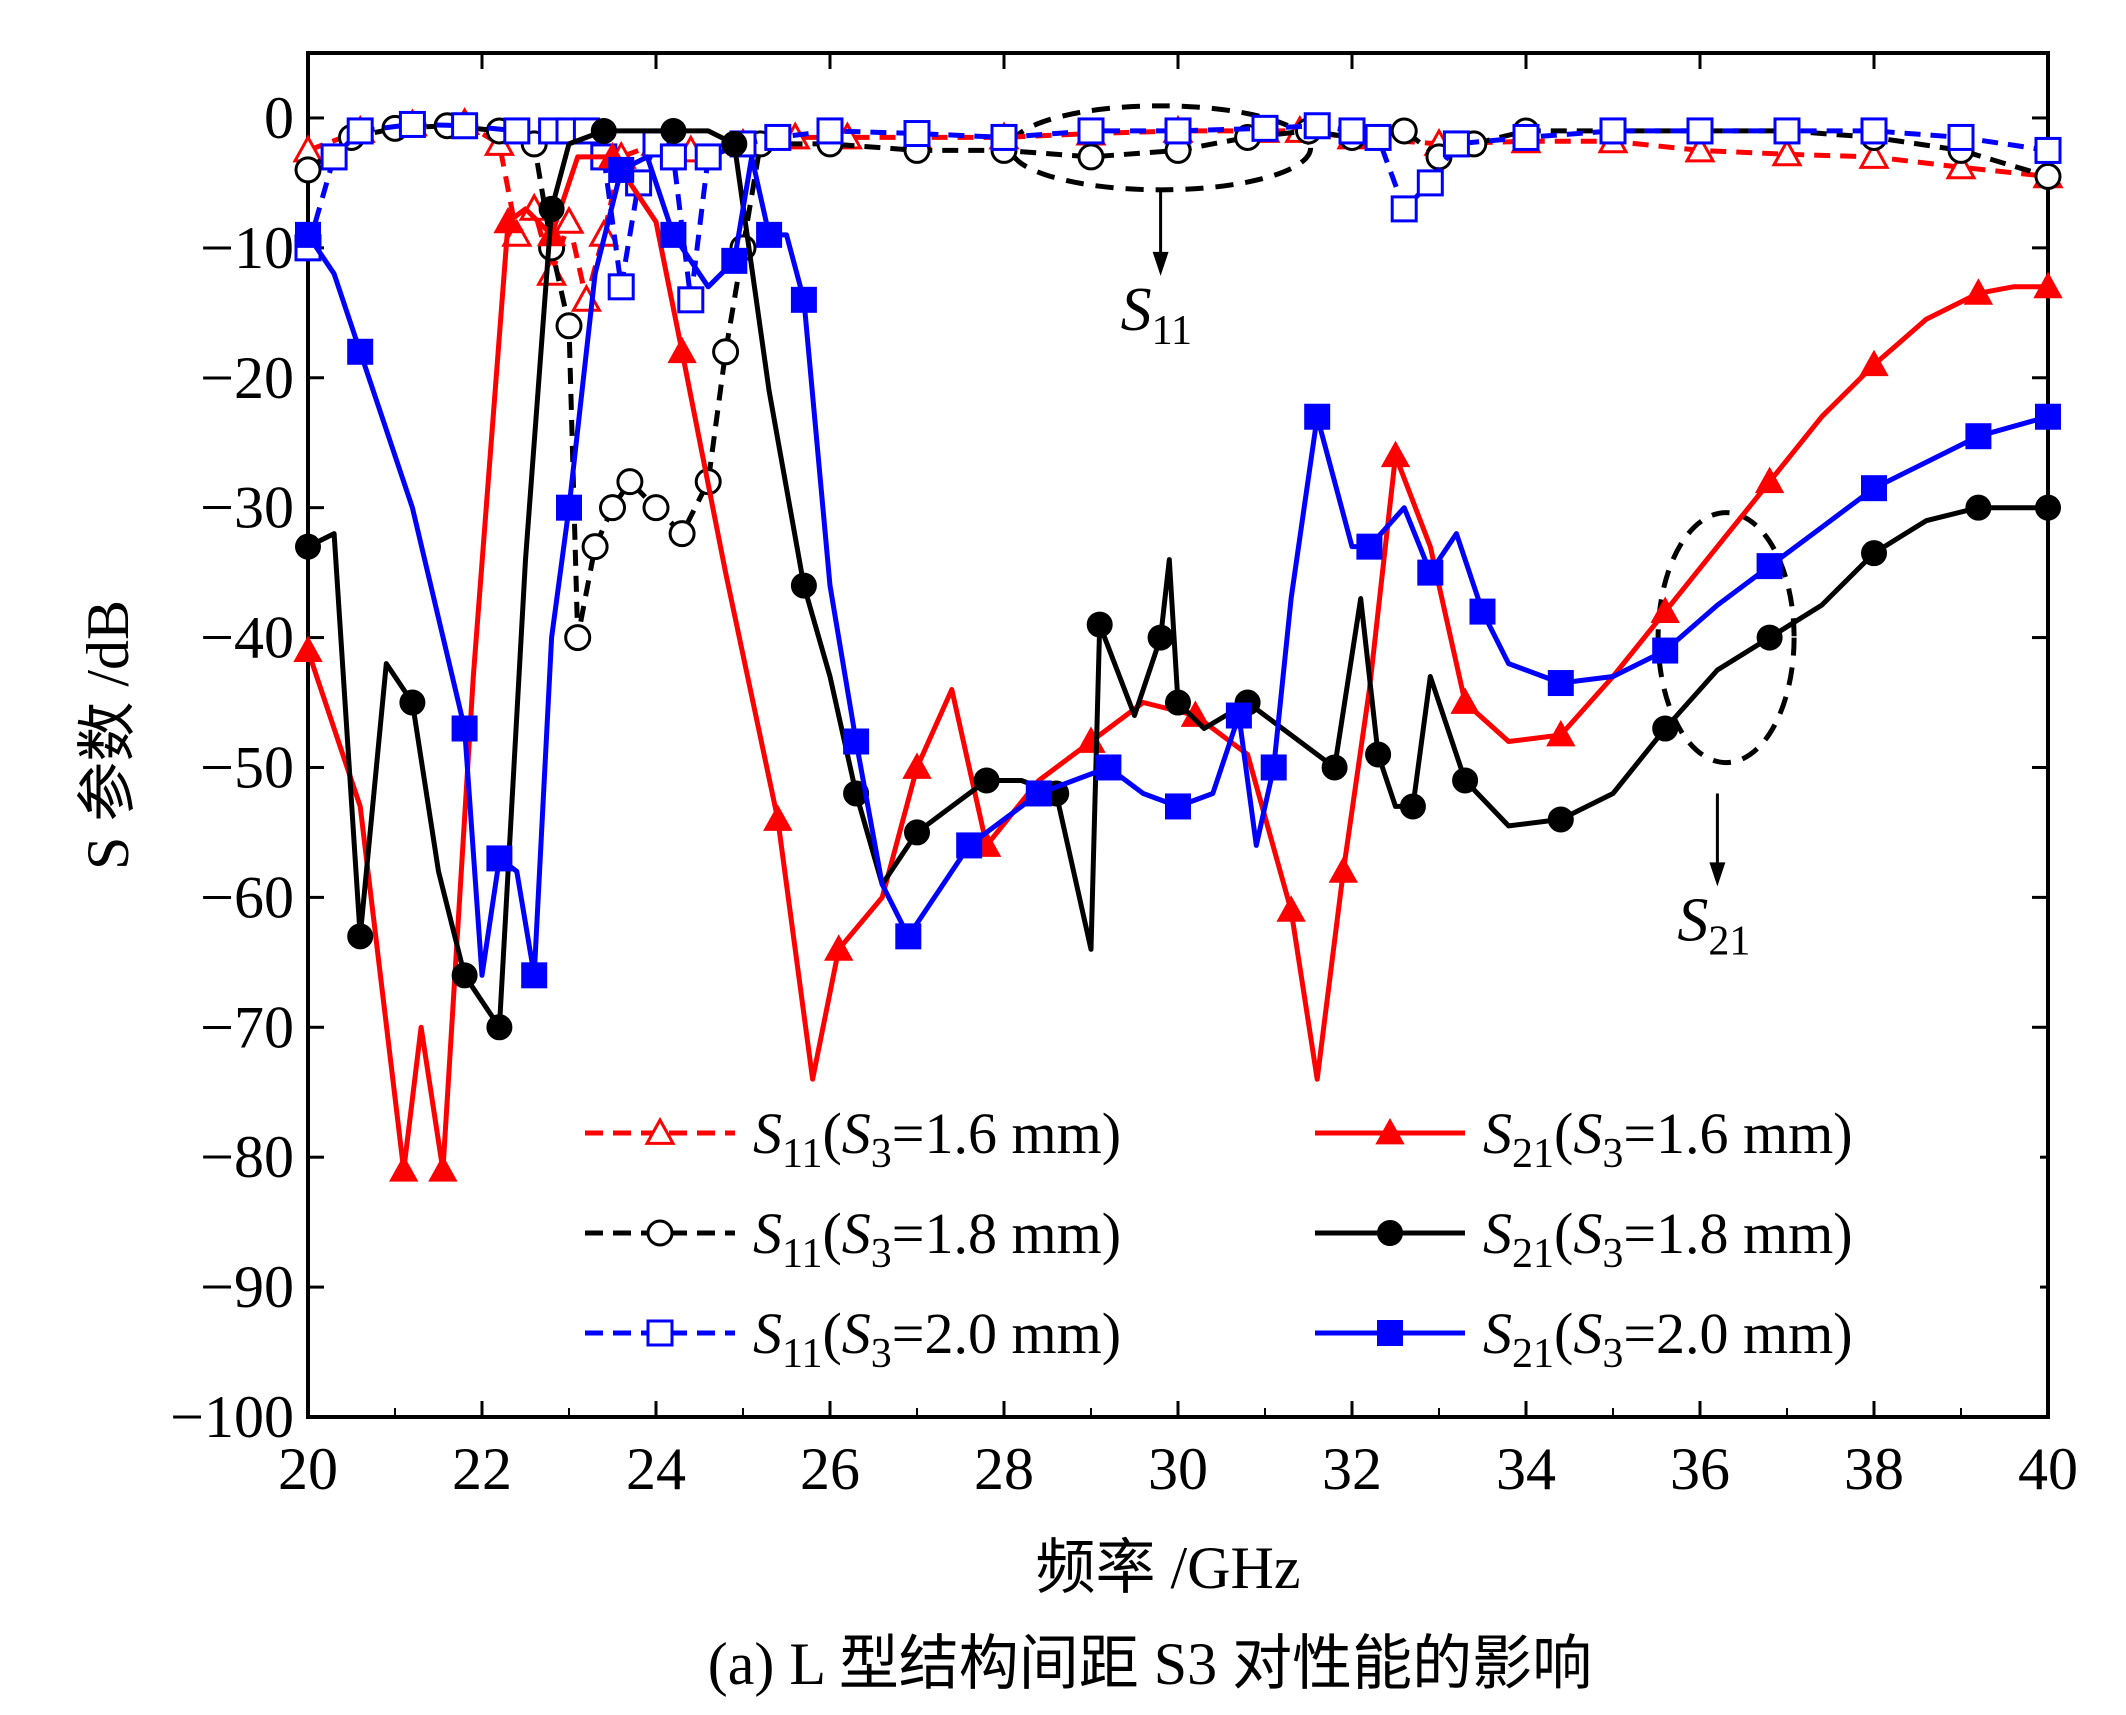 This screenshot has height=1715, width=2126. What do you see at coordinates (937, 1339) in the screenshot?
I see `legend-label: S11(S3=2.0 mm)` at bounding box center [937, 1339].